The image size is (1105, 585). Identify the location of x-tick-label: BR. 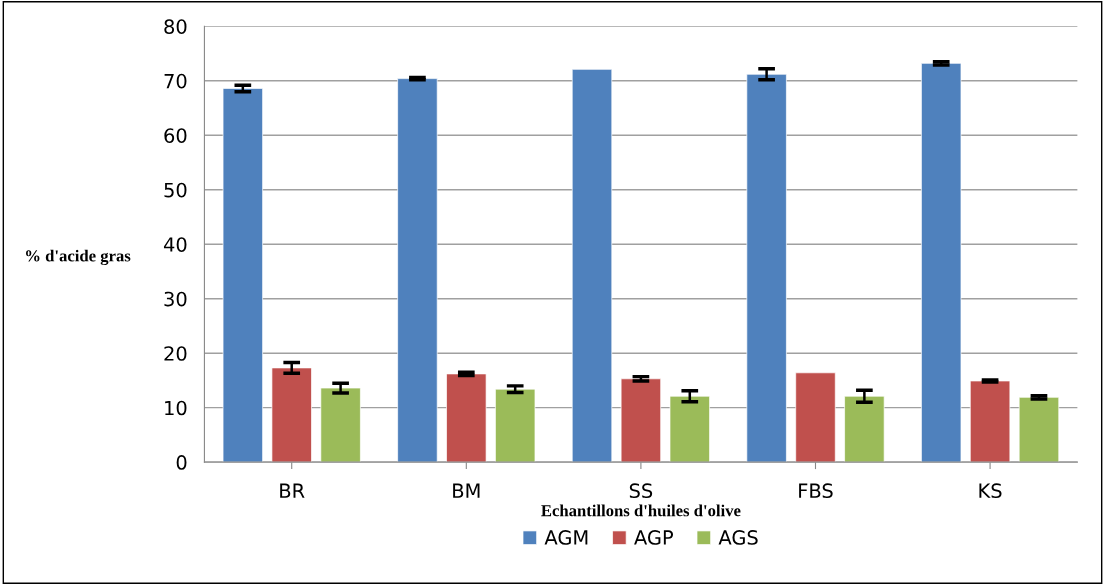
(292, 490).